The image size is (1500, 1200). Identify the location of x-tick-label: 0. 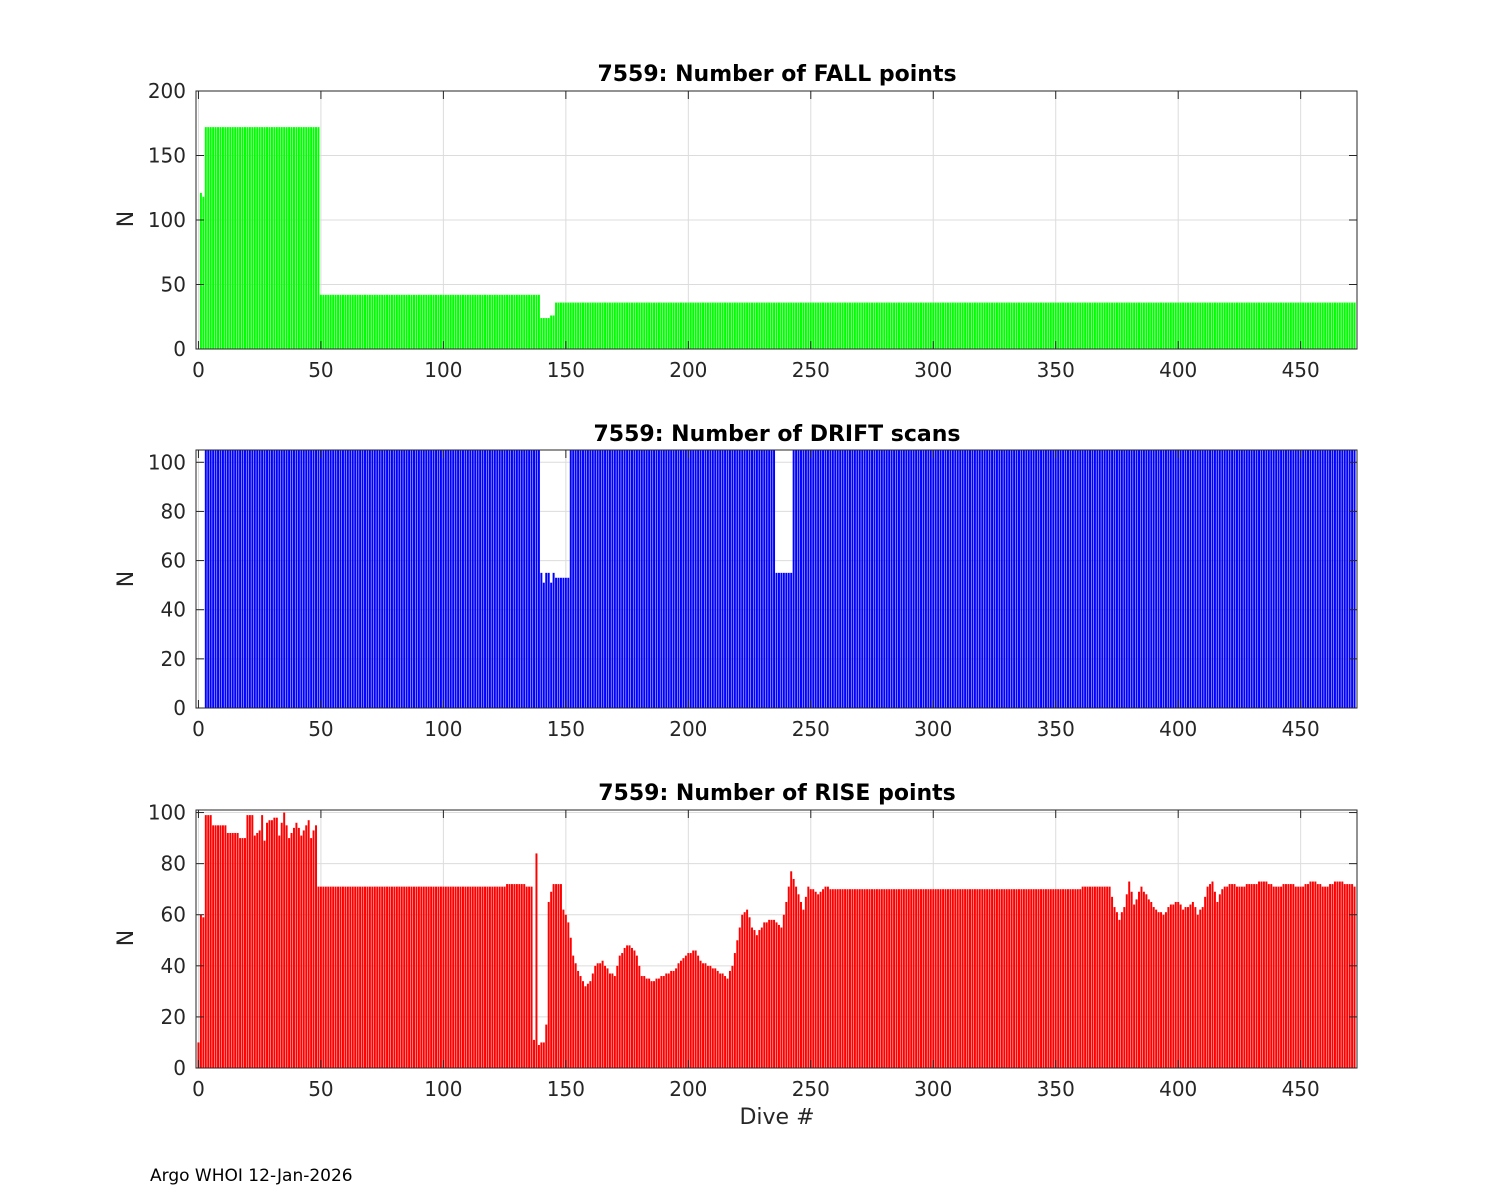
(198, 1089).